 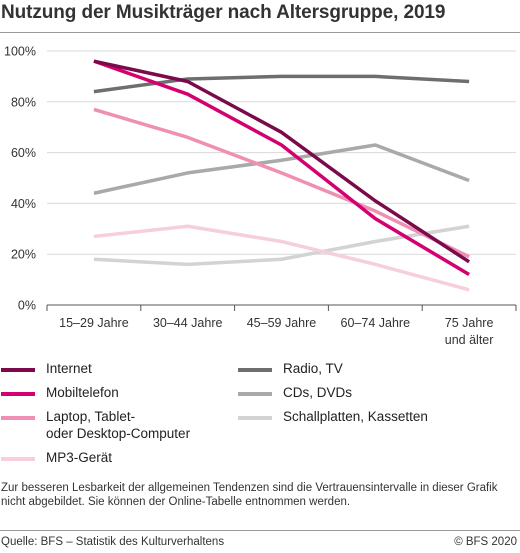 What do you see at coordinates (18, 459) in the screenshot?
I see `legend-swatch-mp3` at bounding box center [18, 459].